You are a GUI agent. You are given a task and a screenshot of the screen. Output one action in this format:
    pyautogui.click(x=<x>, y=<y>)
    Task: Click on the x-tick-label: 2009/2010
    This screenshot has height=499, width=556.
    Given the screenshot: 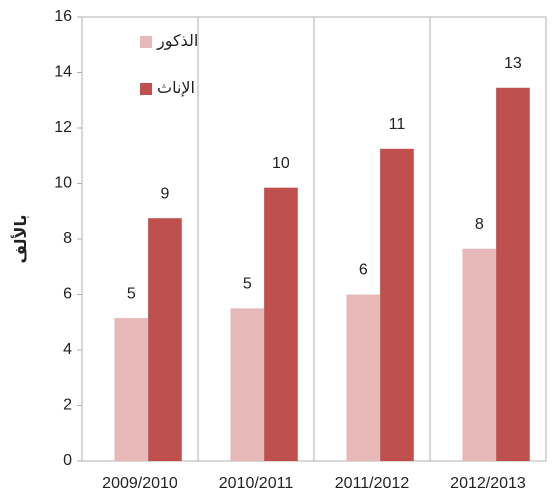 What is the action you would take?
    pyautogui.click(x=140, y=483)
    